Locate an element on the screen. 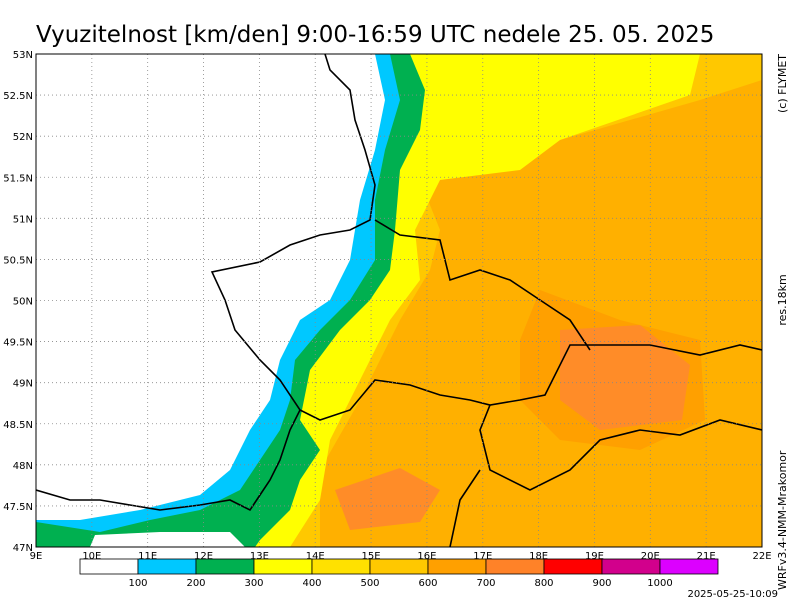 The image size is (800, 604). lon-label: 9E is located at coordinates (36, 556).